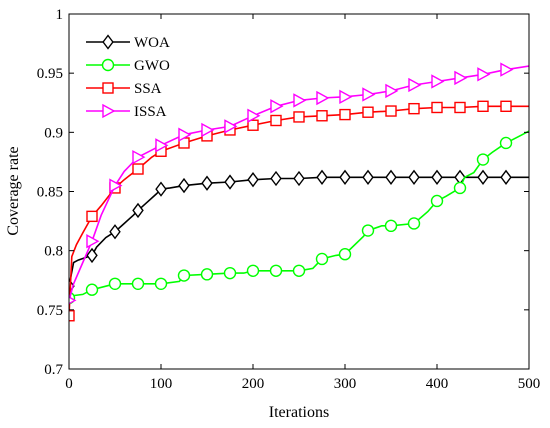 The height and width of the screenshot is (428, 550). What do you see at coordinates (437, 384) in the screenshot?
I see `x-tick-label: 400` at bounding box center [437, 384].